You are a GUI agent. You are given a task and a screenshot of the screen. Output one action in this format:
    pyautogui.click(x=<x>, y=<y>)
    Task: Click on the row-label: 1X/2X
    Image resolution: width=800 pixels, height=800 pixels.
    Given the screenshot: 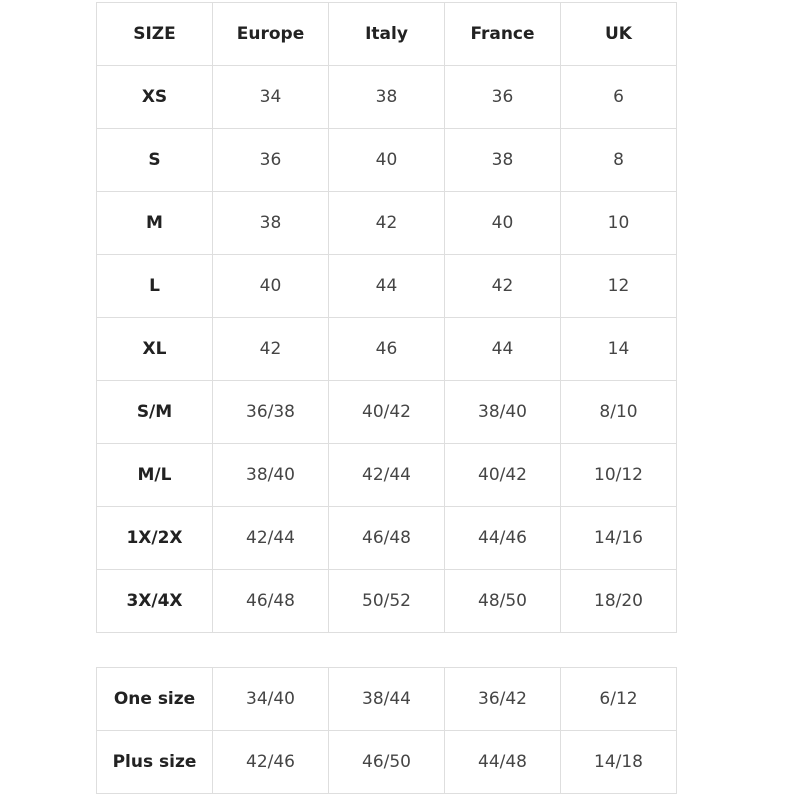 What is the action you would take?
    pyautogui.click(x=154, y=538)
    